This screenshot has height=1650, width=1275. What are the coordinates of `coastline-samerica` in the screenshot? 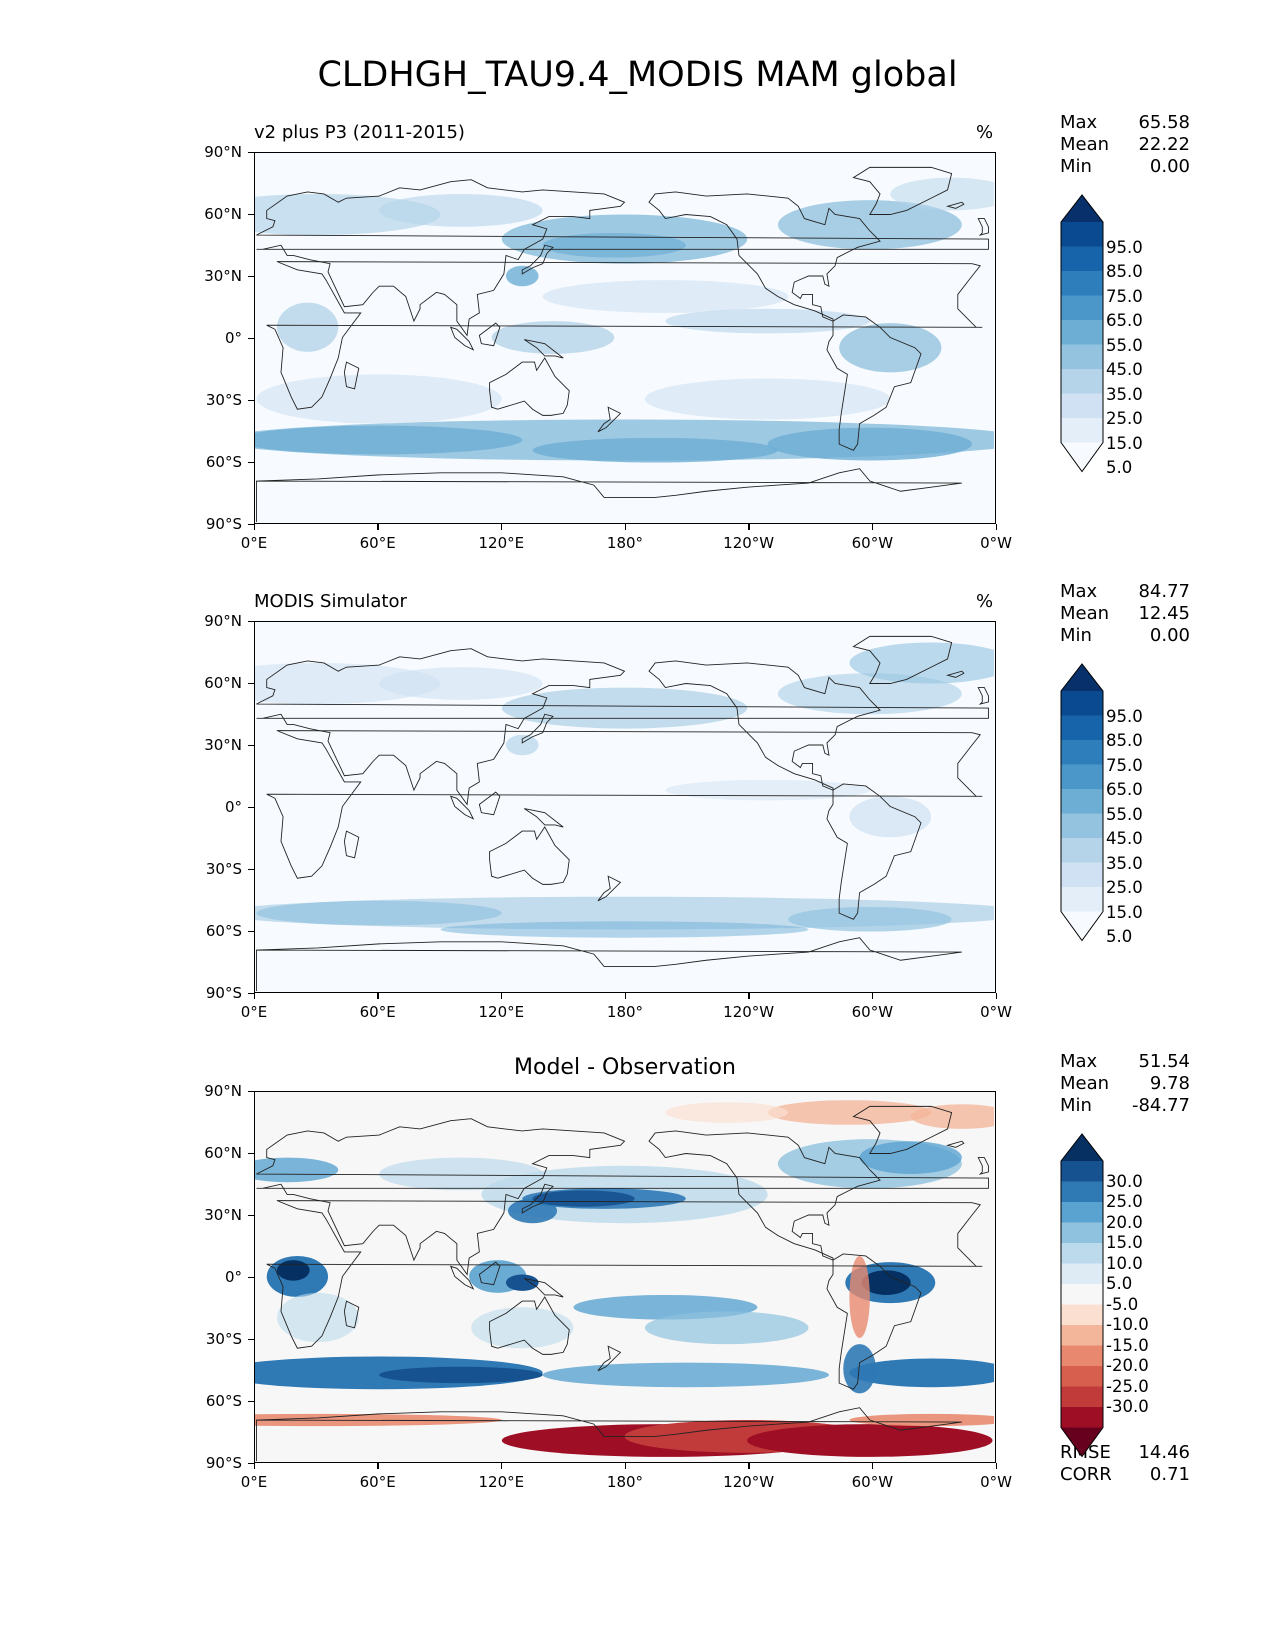 It's located at (874, 1321).